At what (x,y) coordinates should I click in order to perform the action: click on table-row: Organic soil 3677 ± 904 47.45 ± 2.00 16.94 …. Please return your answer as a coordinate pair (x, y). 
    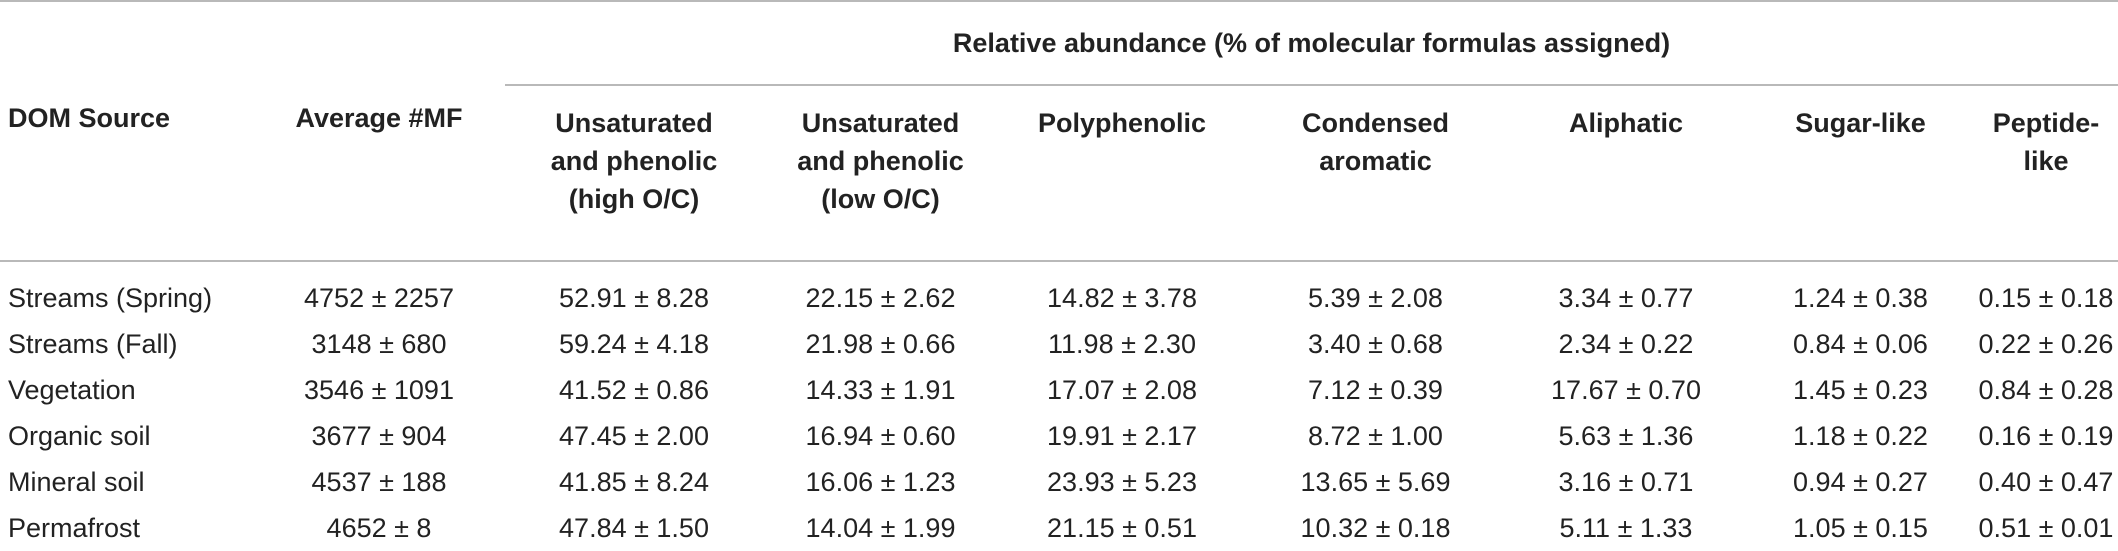
    Looking at the image, I should click on (1059, 436).